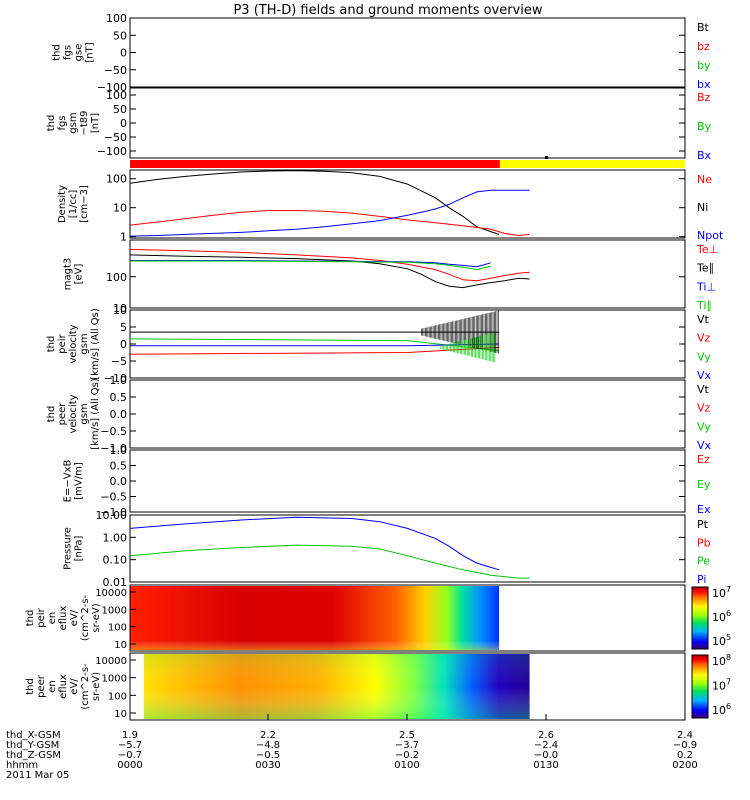  What do you see at coordinates (685, 735) in the screenshot?
I see `x-row-value: 2.4` at bounding box center [685, 735].